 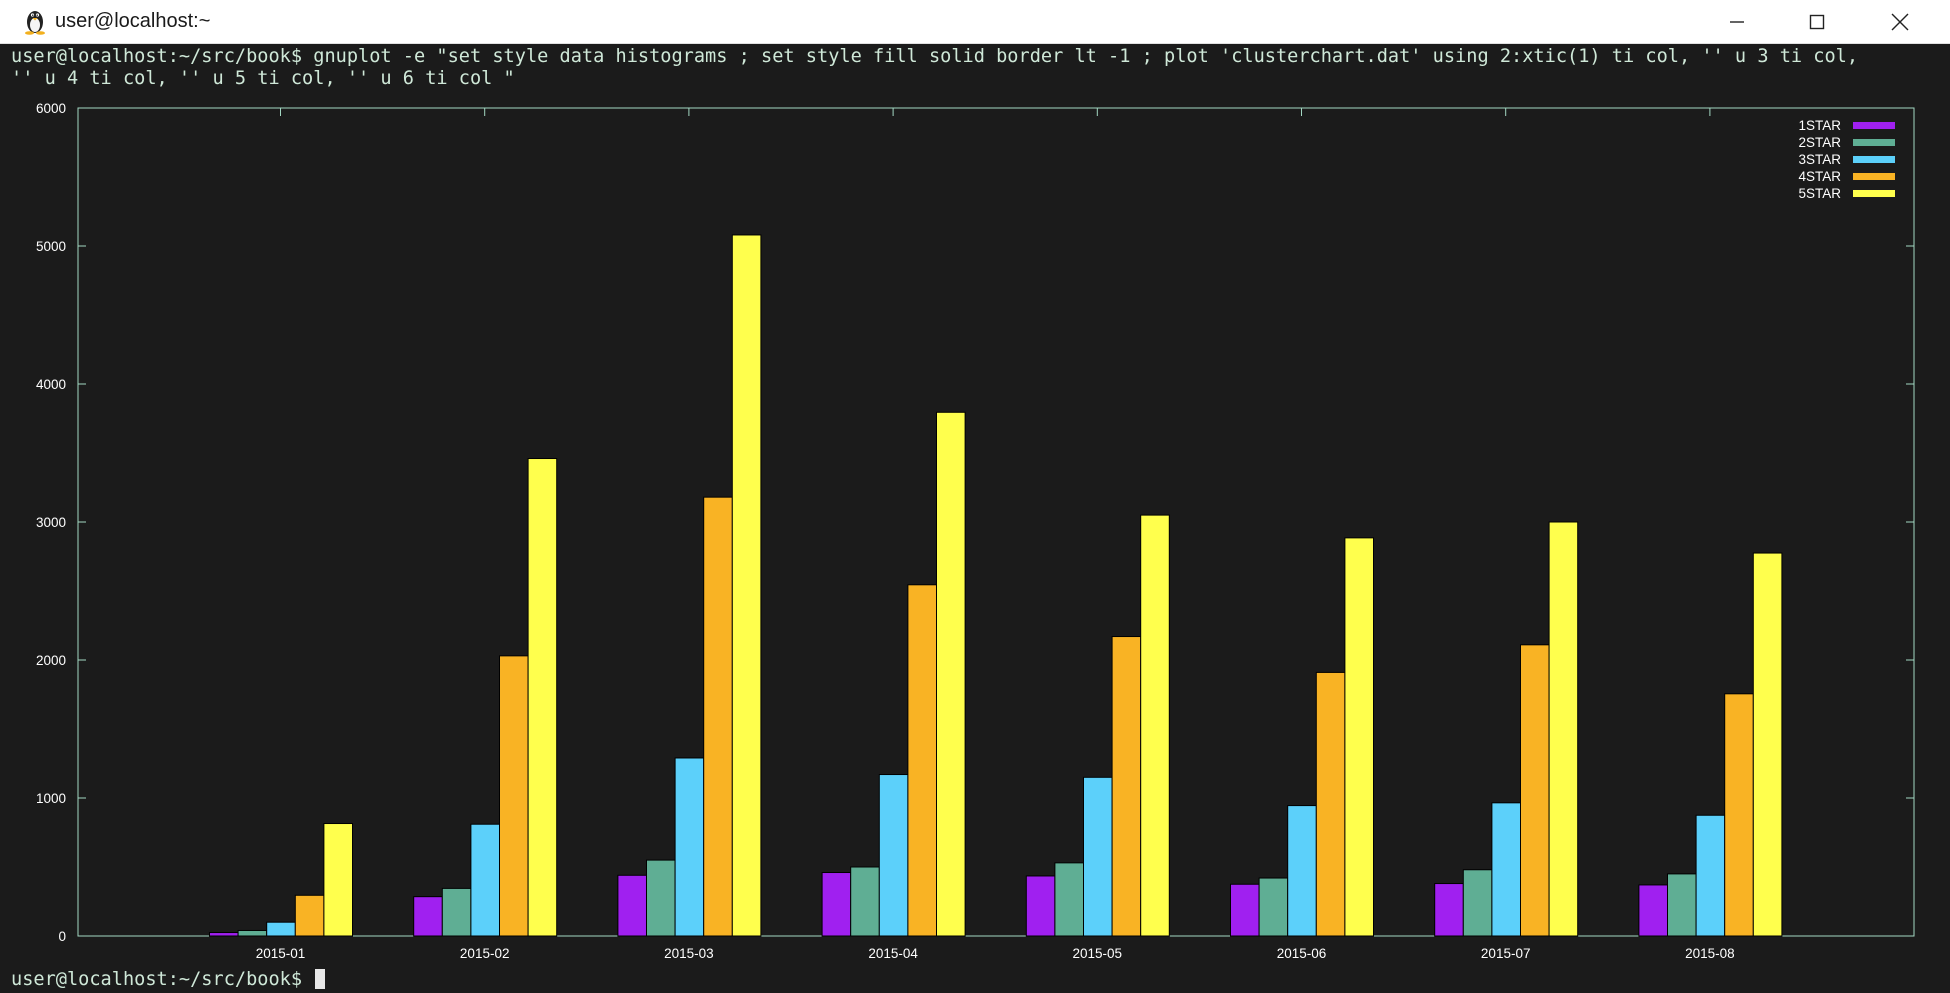 What do you see at coordinates (1302, 953) in the screenshot?
I see `x-tick-label: 2015-06` at bounding box center [1302, 953].